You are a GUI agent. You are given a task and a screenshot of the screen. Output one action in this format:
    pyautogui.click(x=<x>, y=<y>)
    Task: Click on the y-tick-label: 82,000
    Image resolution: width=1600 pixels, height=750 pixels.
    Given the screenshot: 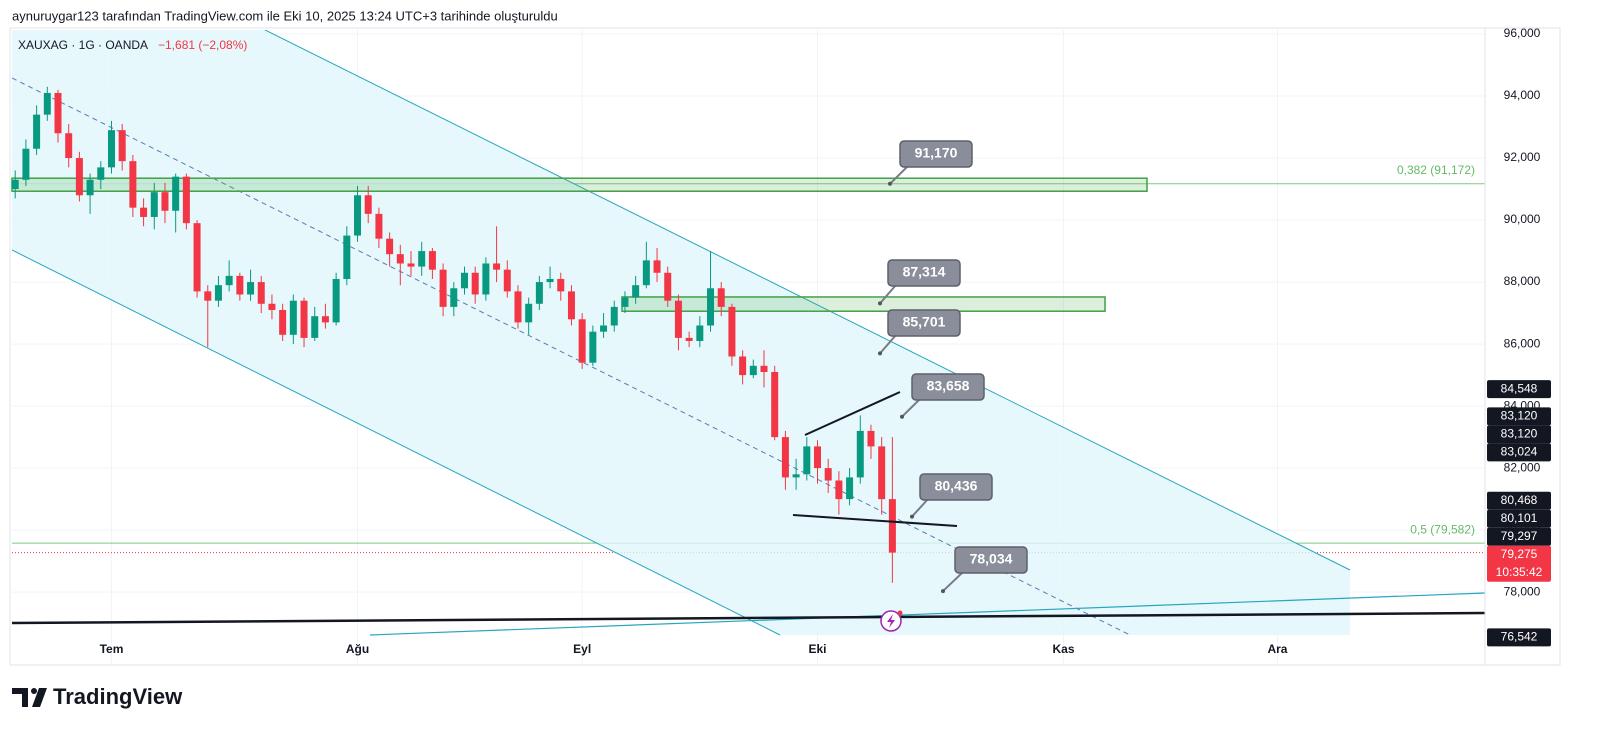 What is the action you would take?
    pyautogui.click(x=1522, y=467)
    